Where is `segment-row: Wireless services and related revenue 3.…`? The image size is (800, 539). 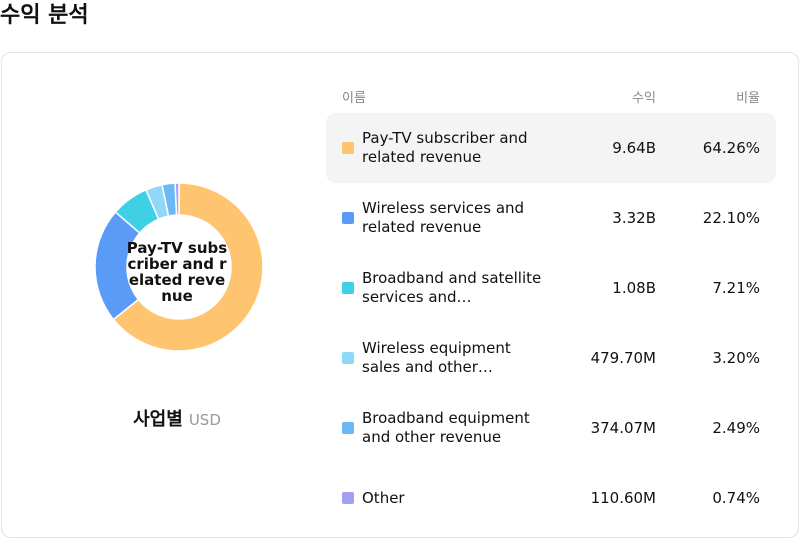 segment-row: Wireless services and related revenue 3.… is located at coordinates (551, 218).